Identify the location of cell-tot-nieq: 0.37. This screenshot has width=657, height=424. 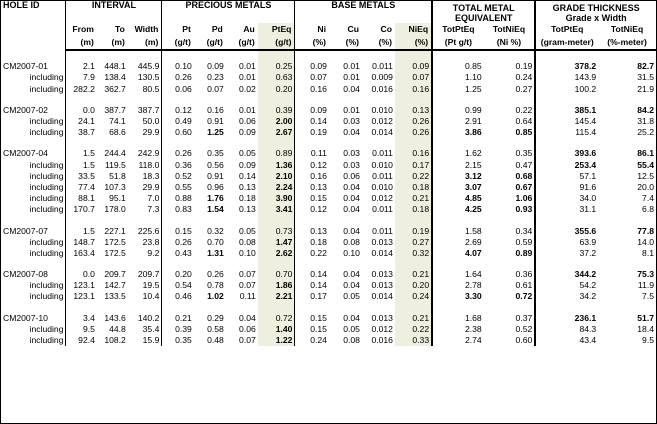
(510, 318).